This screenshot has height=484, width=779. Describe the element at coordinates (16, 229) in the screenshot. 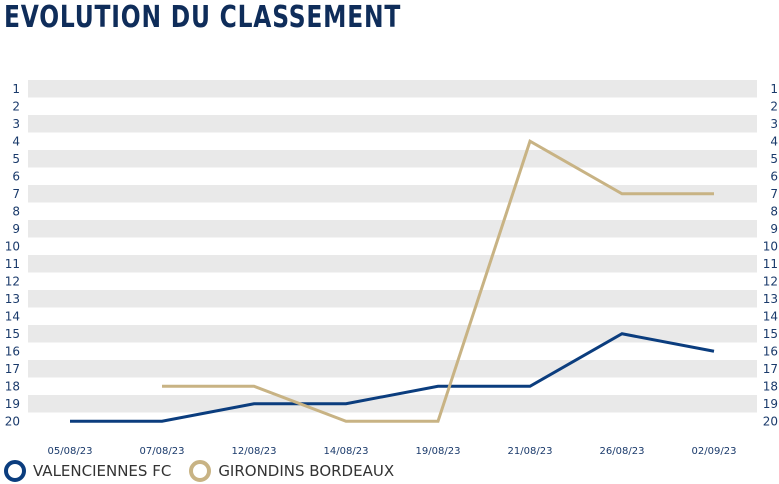

I see `y-tick-label-left: 9` at that location.